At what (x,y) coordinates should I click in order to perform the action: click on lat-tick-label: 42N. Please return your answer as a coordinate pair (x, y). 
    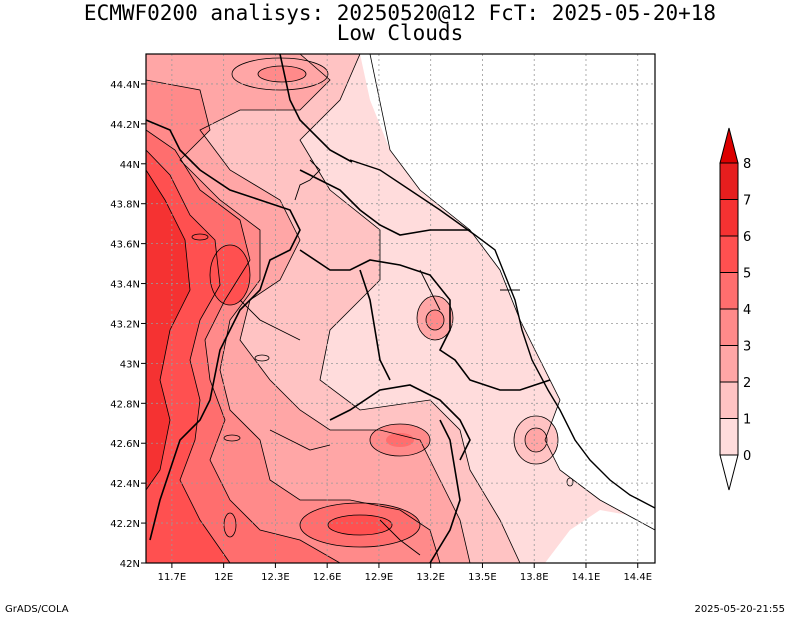
    Looking at the image, I should click on (130, 564).